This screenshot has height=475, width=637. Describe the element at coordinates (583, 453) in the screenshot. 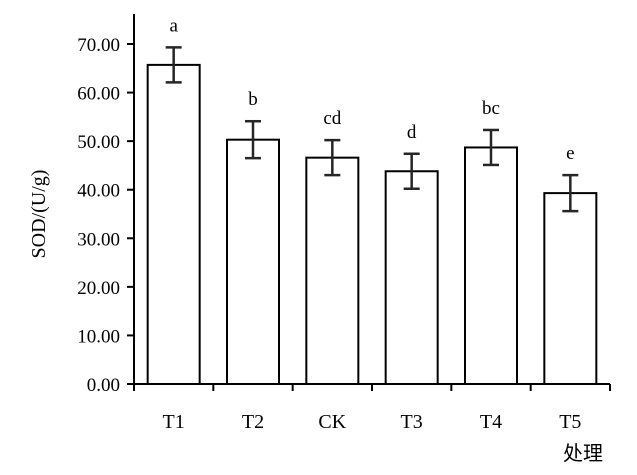

I see `x-axis-title: 处理` at that location.